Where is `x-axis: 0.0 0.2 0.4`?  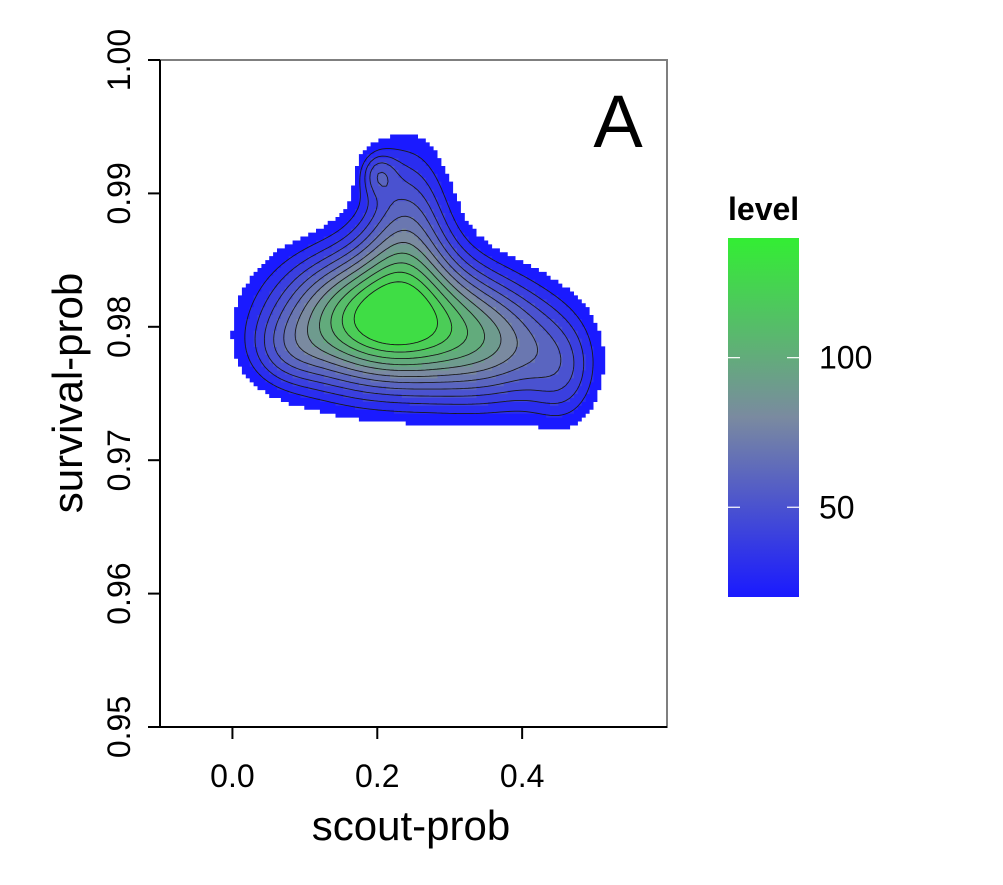
x-axis: 0.0 0.2 0.4 is located at coordinates (413, 760).